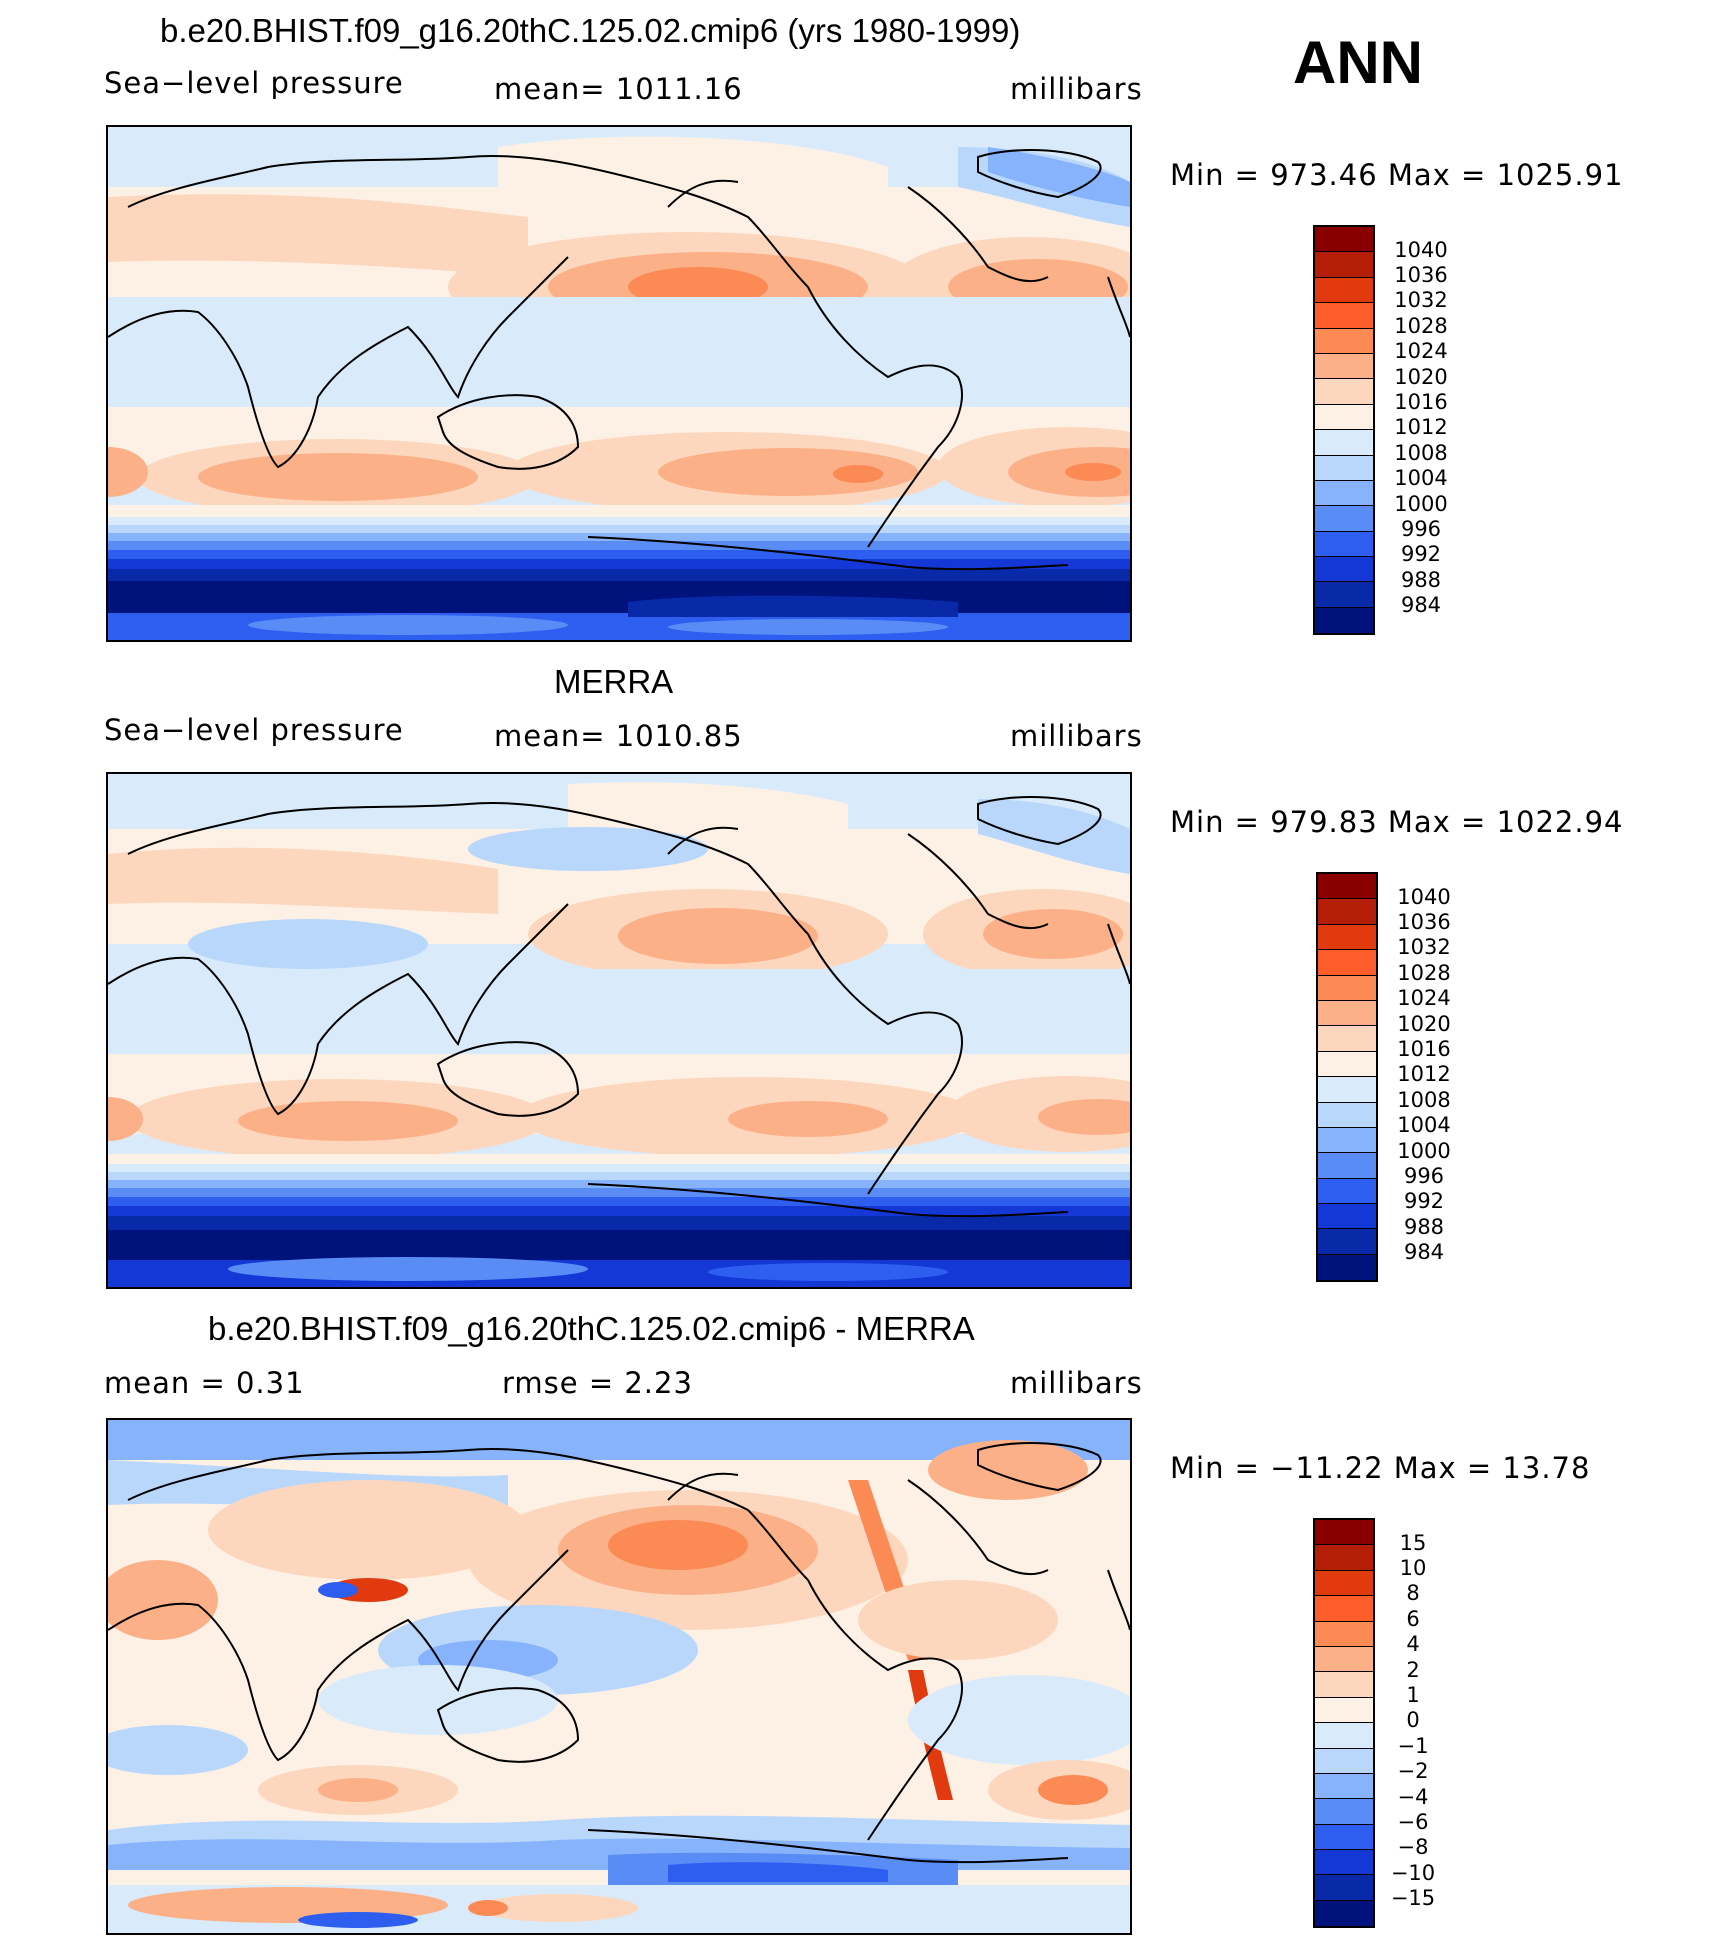  Describe the element at coordinates (1421, 300) in the screenshot. I see `colorbar-label: 1032` at that location.